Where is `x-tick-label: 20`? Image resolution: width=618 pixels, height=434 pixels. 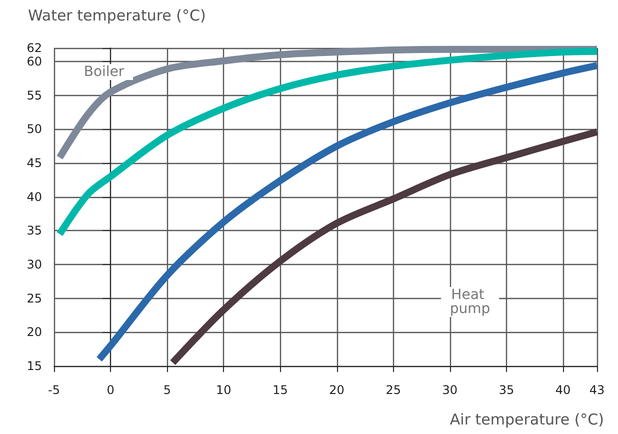
x-tick-label: 20 is located at coordinates (336, 390).